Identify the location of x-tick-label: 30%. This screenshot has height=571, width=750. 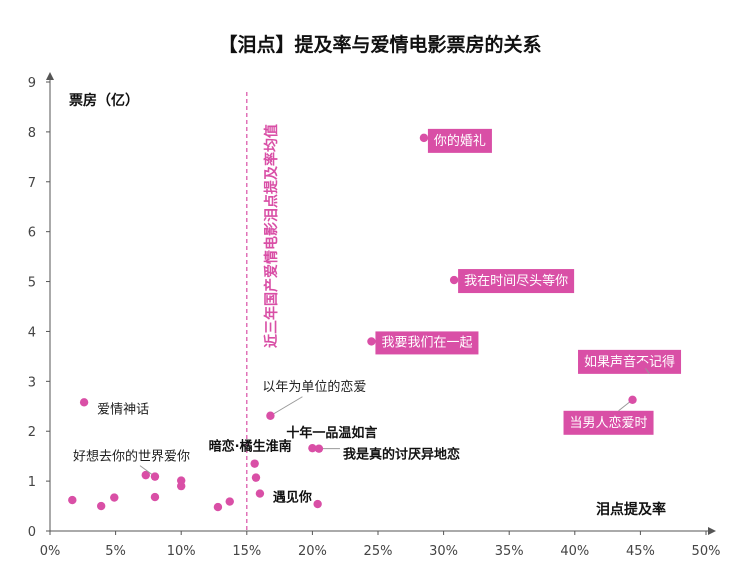
(443, 551).